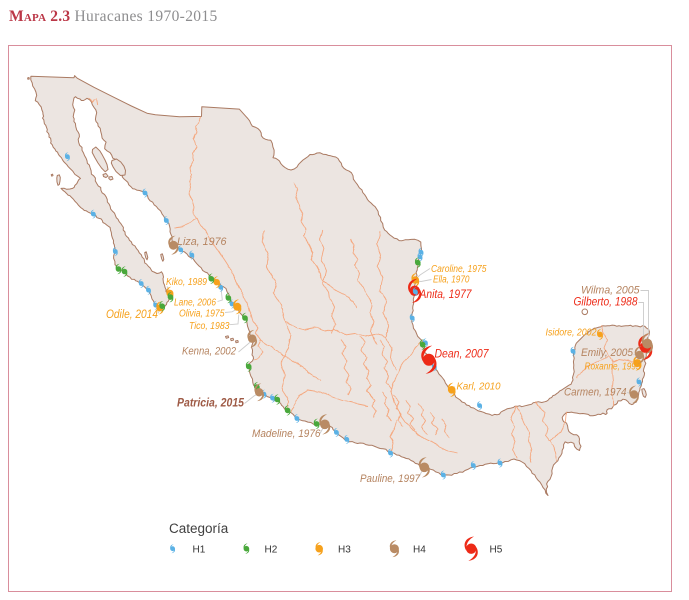 This screenshot has height=600, width=689. I want to click on svg-text: Carmen, 1974, so click(595, 393).